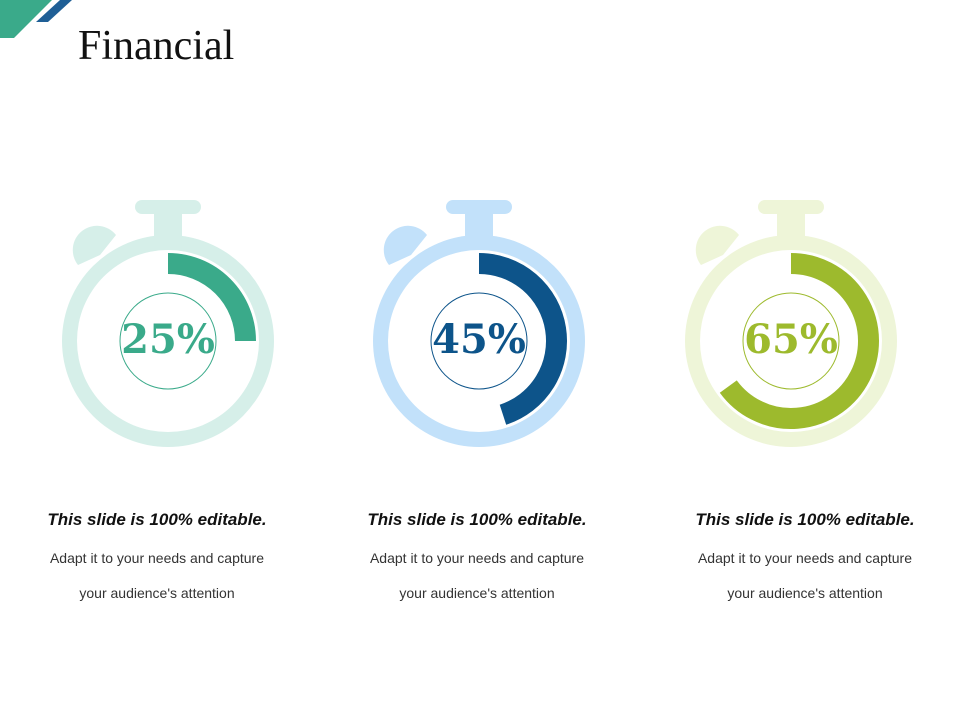 This screenshot has height=720, width=960. I want to click on percent-label: 25%, so click(168, 339).